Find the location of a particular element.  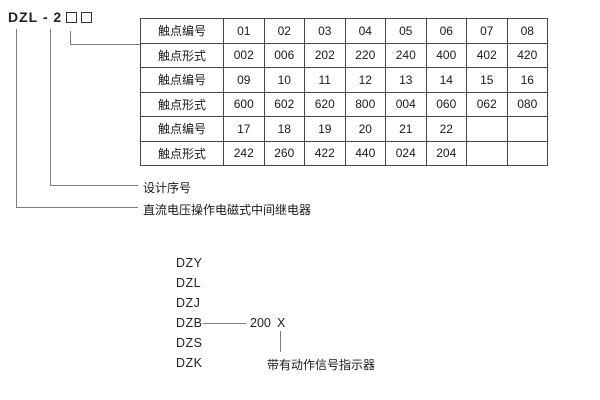

table-cell: 01 is located at coordinates (244, 31).